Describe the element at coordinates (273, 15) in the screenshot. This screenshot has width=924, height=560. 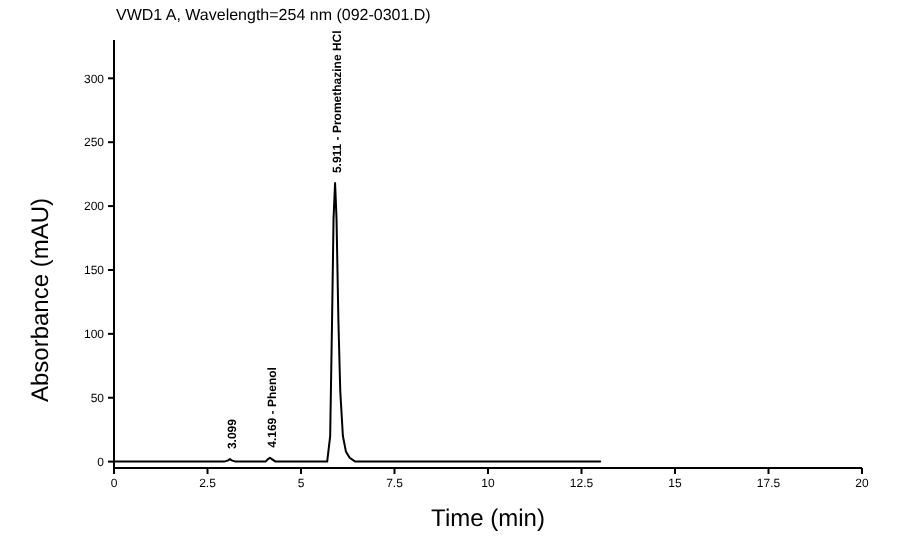
I see `chart-title: VWD1 A, Wavelength=254 nm (092-0301.D)` at that location.